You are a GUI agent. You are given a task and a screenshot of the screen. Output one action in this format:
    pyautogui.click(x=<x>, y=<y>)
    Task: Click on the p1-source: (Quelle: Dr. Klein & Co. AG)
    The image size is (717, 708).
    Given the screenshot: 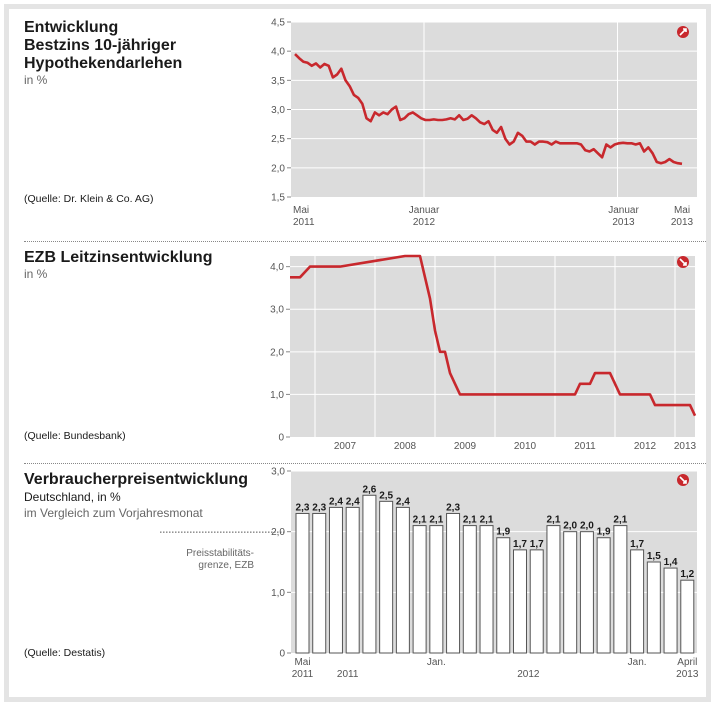 What is the action you would take?
    pyautogui.click(x=89, y=199)
    